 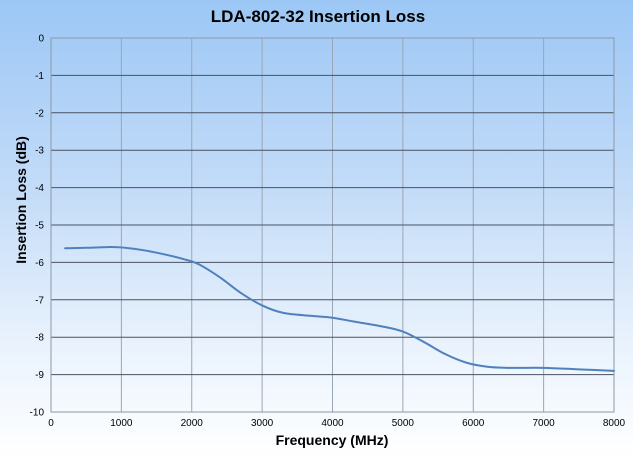 What do you see at coordinates (39, 263) in the screenshot?
I see `y-tick-label: -6` at bounding box center [39, 263].